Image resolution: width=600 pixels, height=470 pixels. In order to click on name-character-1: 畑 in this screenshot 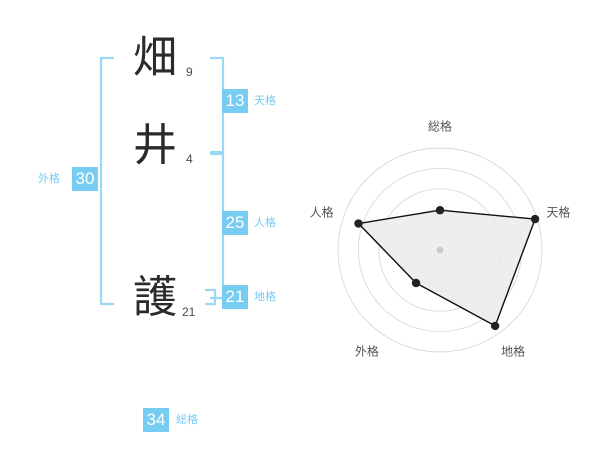, I will do `click(155, 57)`.